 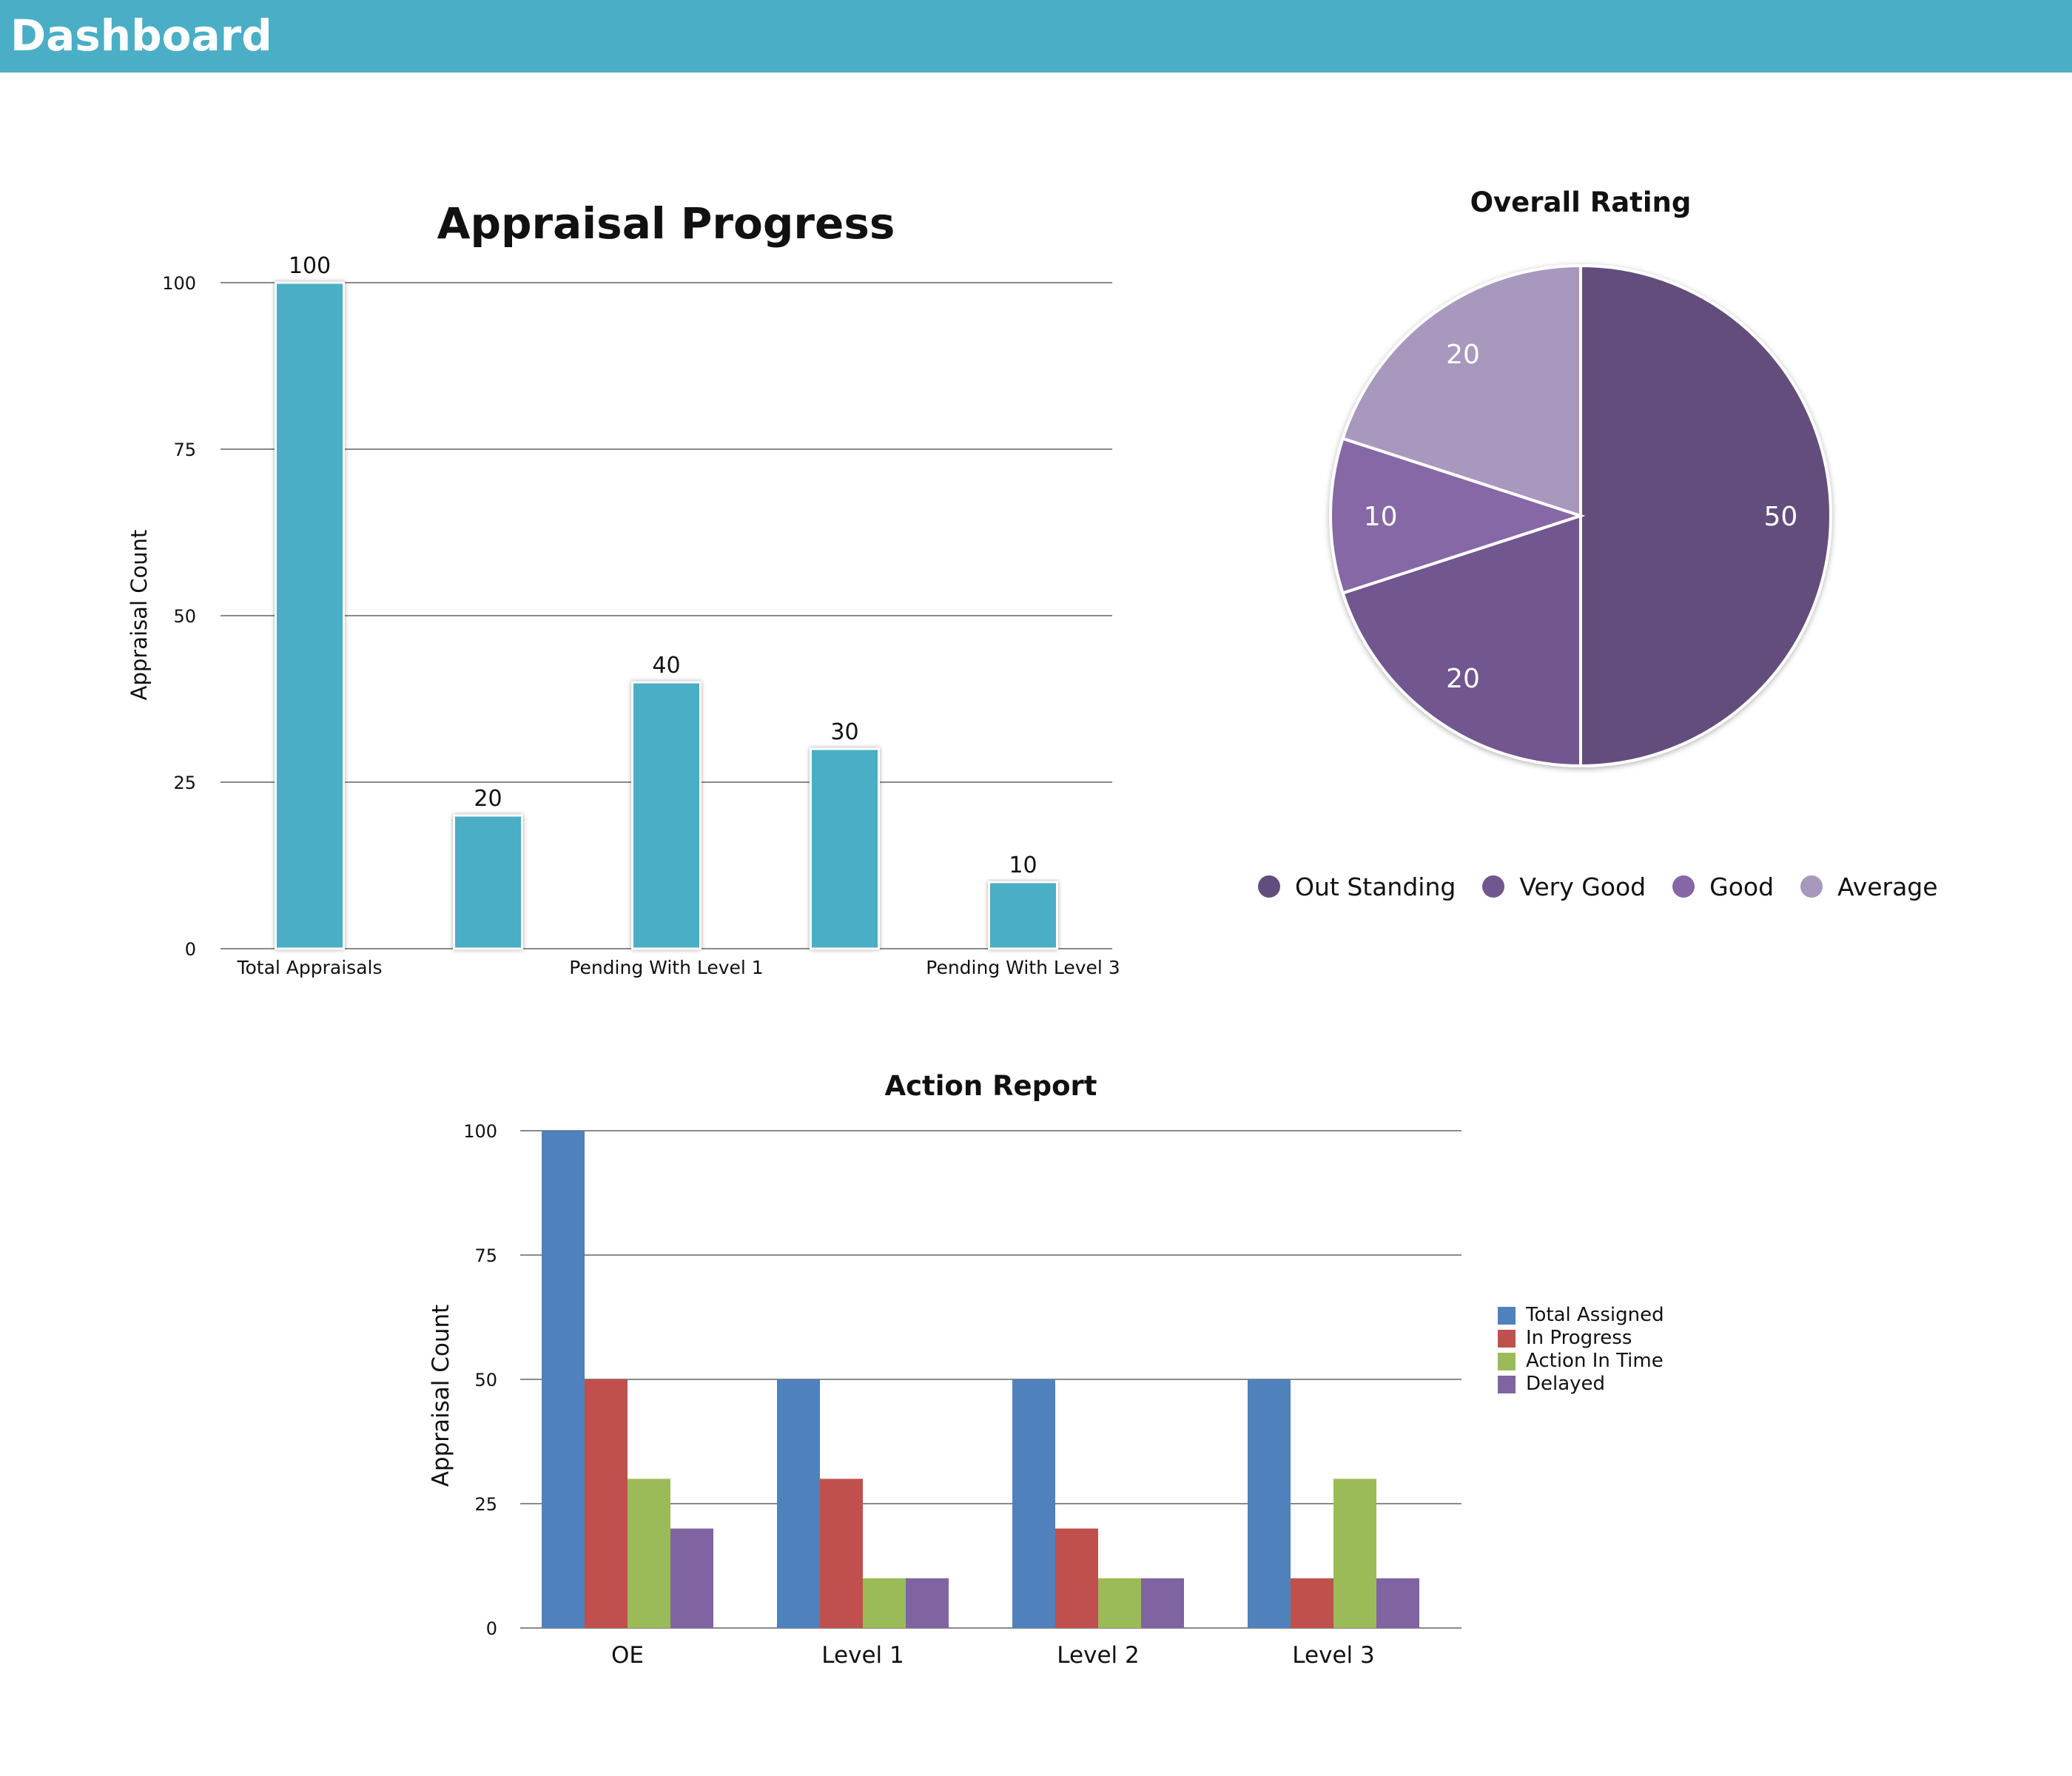 I want to click on pie-slice-average, so click(x=1462, y=391).